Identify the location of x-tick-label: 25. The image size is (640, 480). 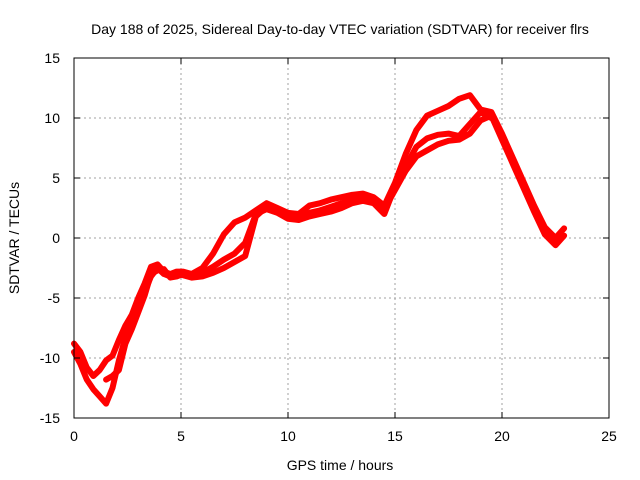
(609, 436).